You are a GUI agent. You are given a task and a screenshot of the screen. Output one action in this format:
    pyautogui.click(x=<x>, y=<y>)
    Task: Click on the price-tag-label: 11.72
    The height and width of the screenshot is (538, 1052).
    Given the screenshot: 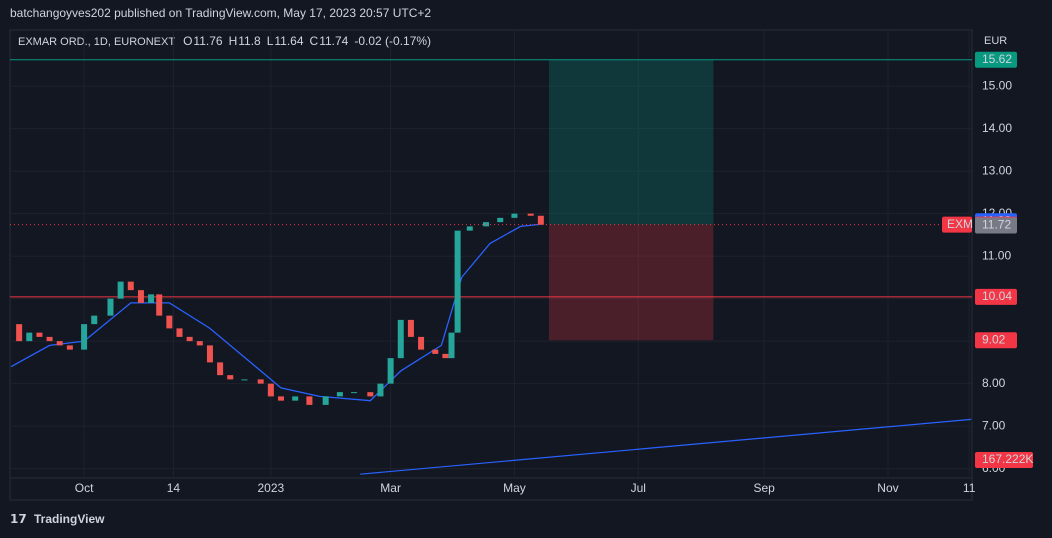 What is the action you would take?
    pyautogui.click(x=996, y=225)
    